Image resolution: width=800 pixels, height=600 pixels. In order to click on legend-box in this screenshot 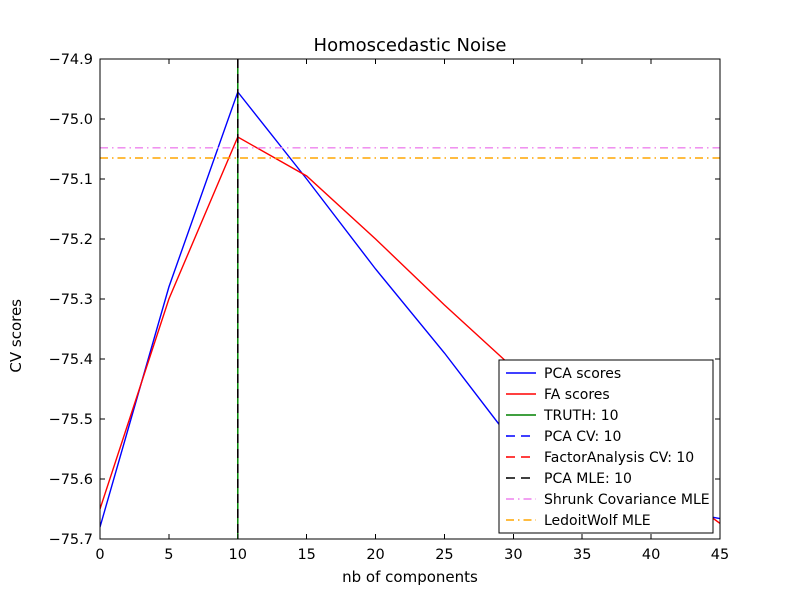, I will do `click(606, 446)`.